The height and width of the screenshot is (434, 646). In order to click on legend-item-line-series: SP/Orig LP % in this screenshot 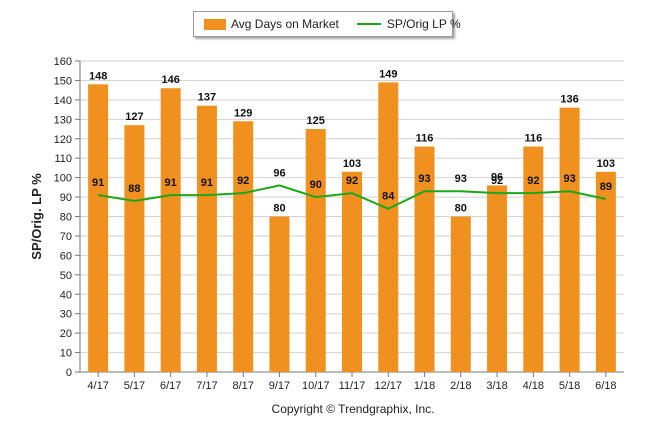, I will do `click(400, 24)`.